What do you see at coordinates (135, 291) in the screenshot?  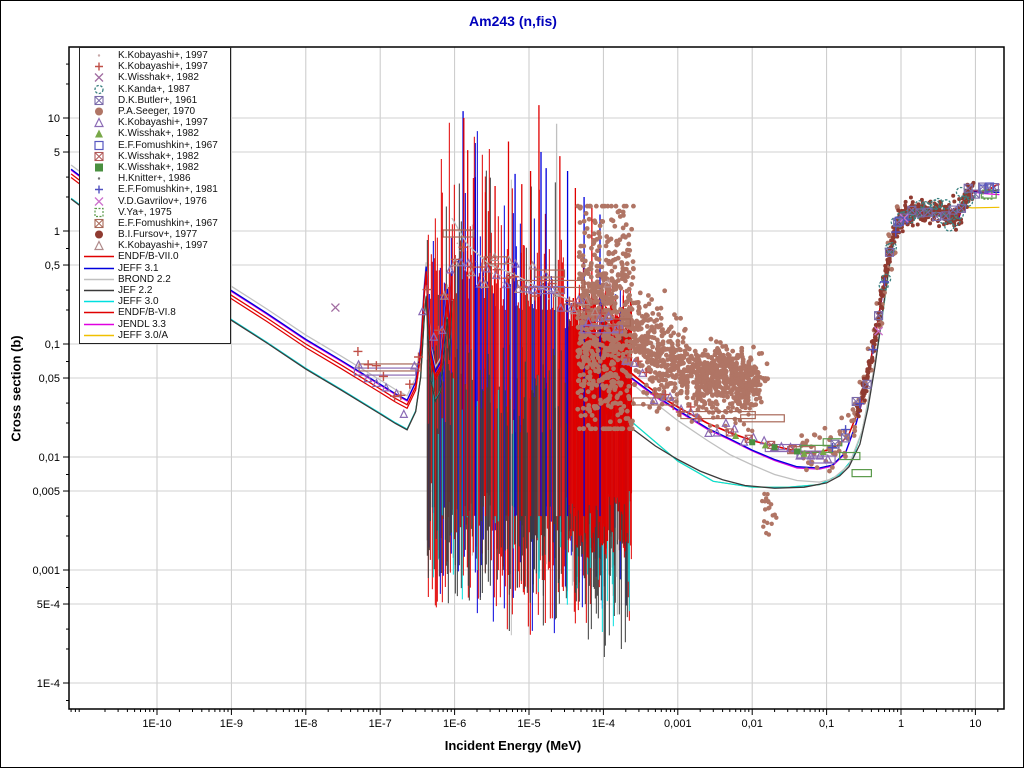 I see `legend-item-label: JEF 2.2` at bounding box center [135, 291].